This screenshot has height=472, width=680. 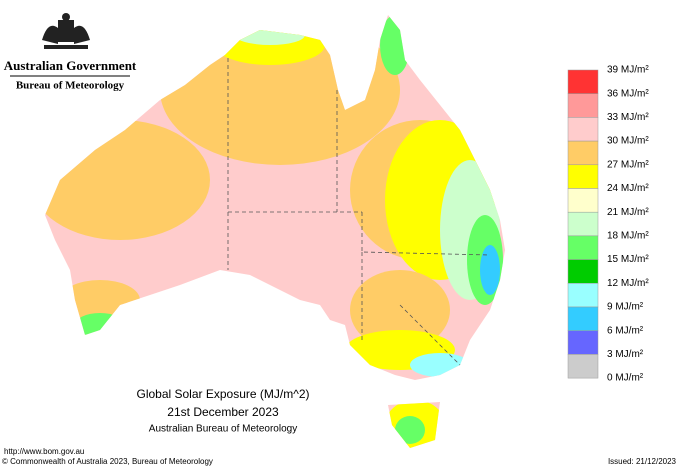 What do you see at coordinates (222, 394) in the screenshot?
I see `map-title: Global Solar Exposure (MJ/m^2)` at bounding box center [222, 394].